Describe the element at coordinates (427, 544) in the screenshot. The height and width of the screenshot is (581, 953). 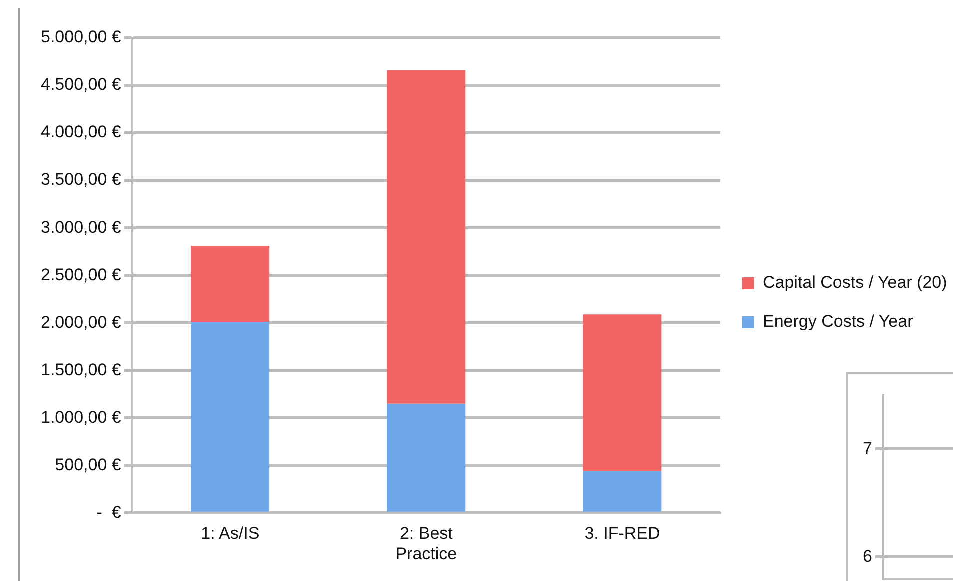
I see `x-tick-label: 2: Best Practice` at that location.